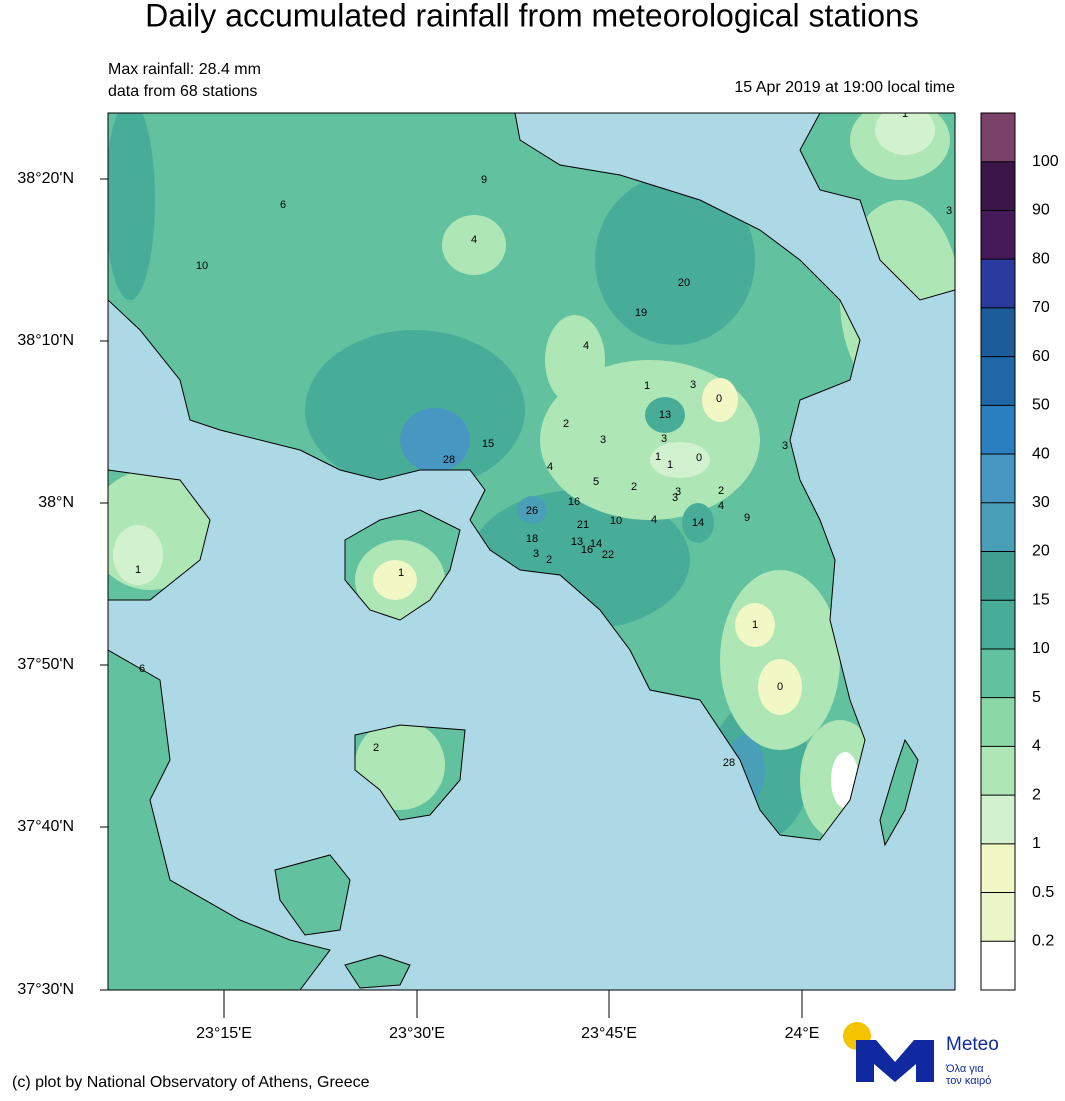 Image resolution: width=1065 pixels, height=1101 pixels. Describe the element at coordinates (684, 283) in the screenshot. I see `station-value: 20` at that location.